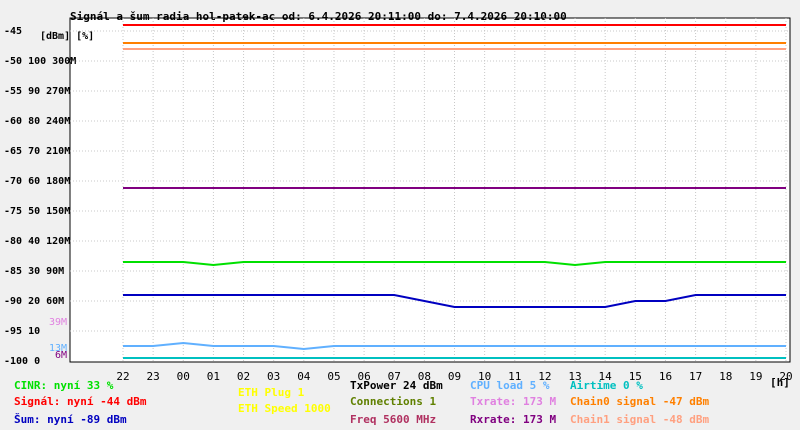  Describe the element at coordinates (513, 419) in the screenshot. I see `legend-entry: Rxrate: 173 M` at that location.